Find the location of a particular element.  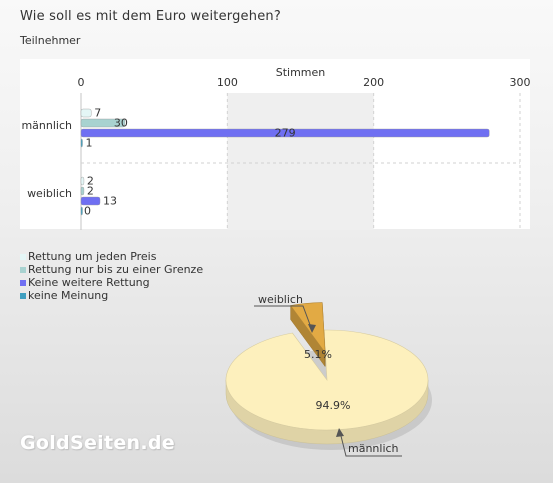

legend-item: Keine weitere Rettung is located at coordinates (111, 282).